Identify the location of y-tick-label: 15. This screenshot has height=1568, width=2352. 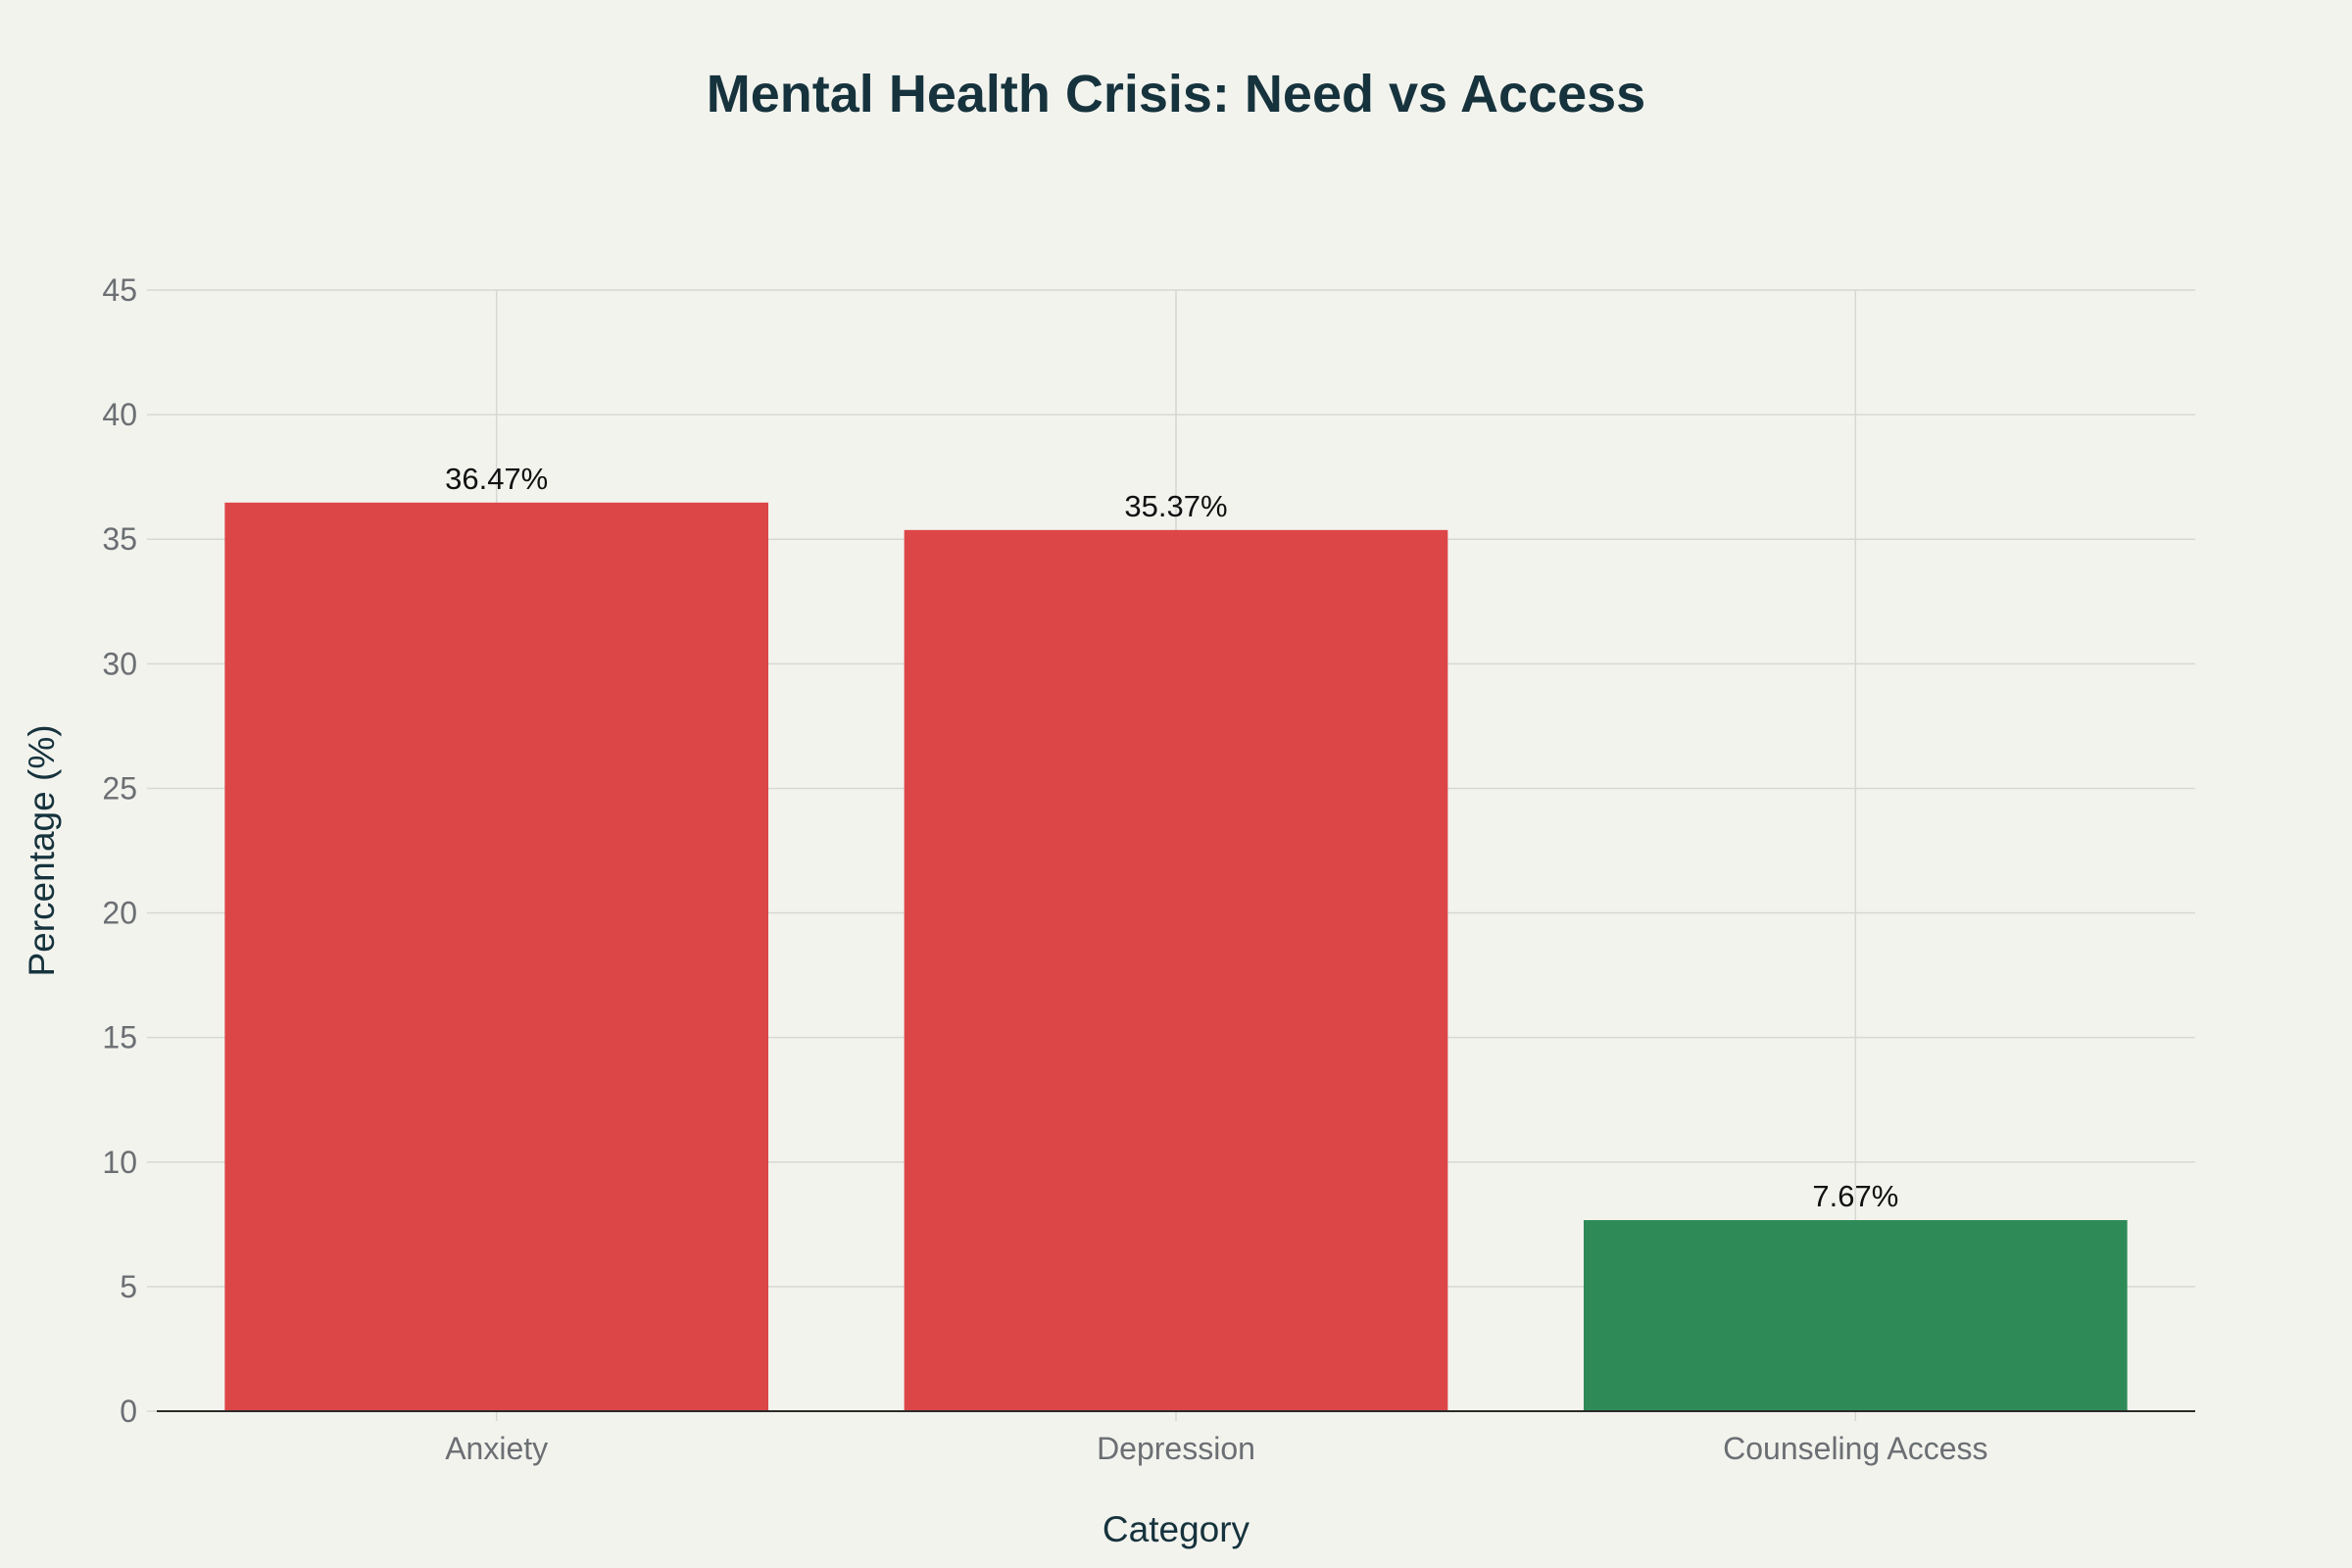
(119, 1037).